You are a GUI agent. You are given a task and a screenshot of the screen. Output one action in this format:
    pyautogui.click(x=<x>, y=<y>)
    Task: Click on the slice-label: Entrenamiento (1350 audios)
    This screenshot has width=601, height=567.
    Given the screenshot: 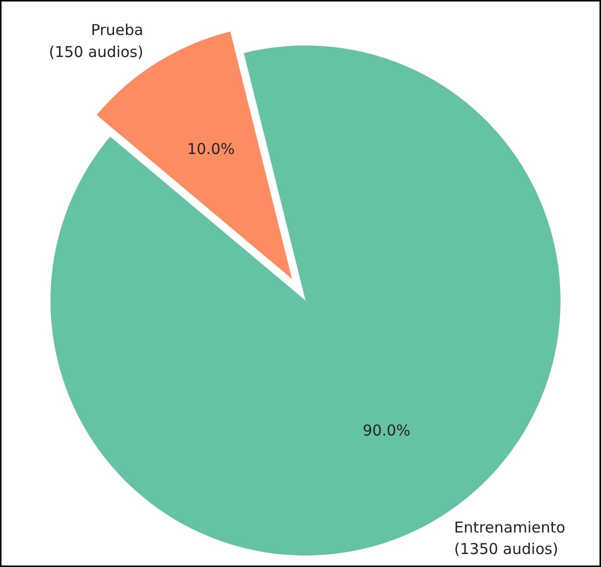 What is the action you would take?
    pyautogui.click(x=510, y=538)
    